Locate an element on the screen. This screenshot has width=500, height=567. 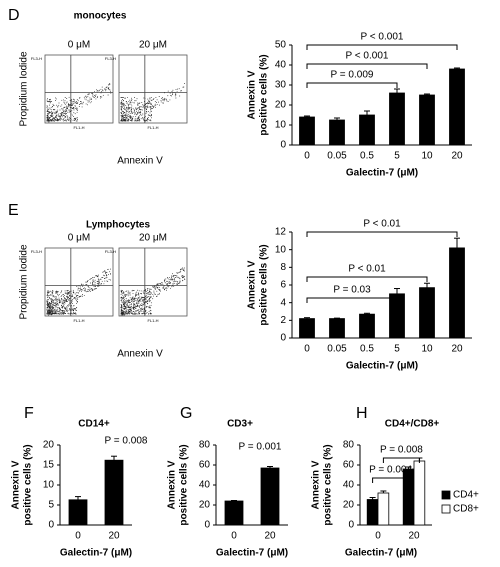
y-tick-label: 60 is located at coordinates (349, 465).